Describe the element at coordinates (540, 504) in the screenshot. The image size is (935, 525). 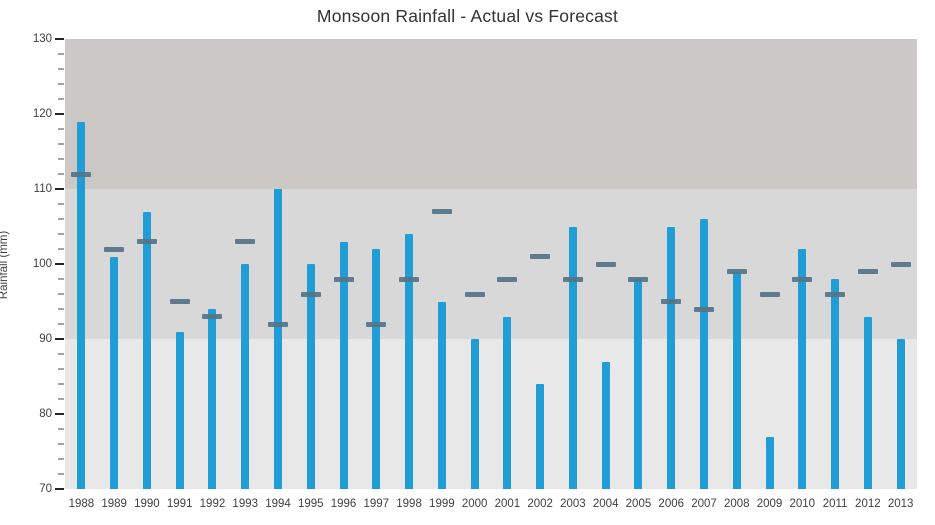
I see `x-tick-label-2002: 2002` at that location.